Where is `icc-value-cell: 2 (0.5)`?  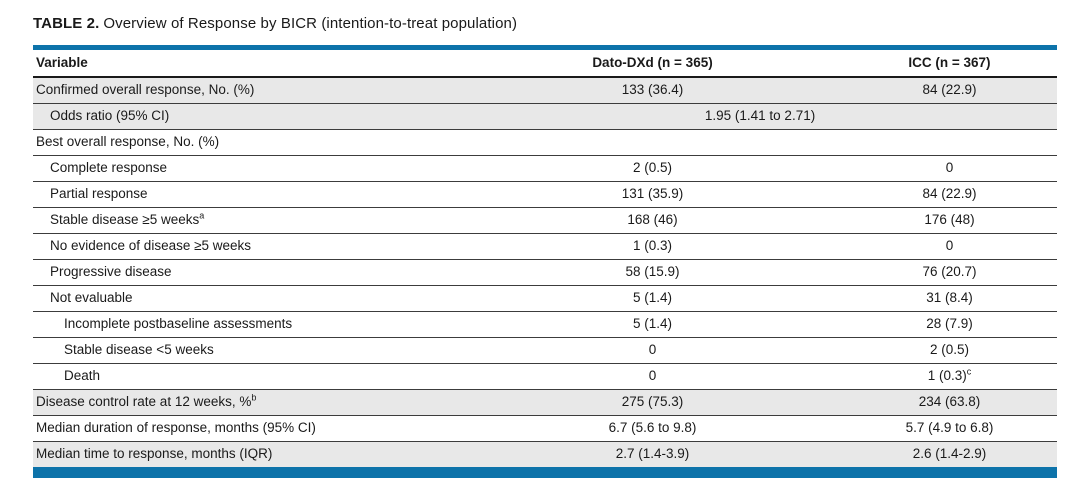
icc-value-cell: 2 (0.5) is located at coordinates (949, 350).